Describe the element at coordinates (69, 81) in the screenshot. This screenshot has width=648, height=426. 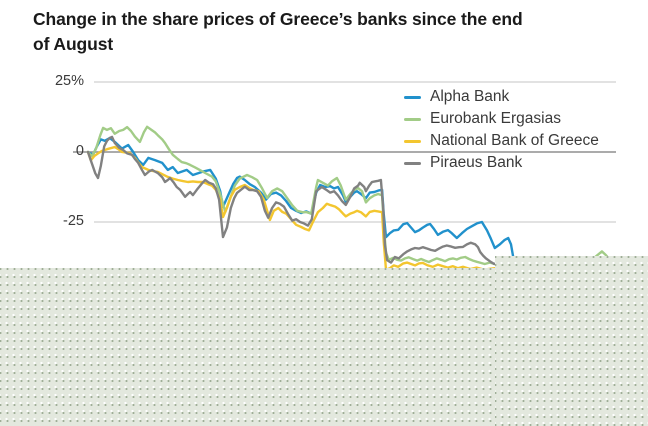
I see `y-axis-tick-25pct: 25%` at that location.